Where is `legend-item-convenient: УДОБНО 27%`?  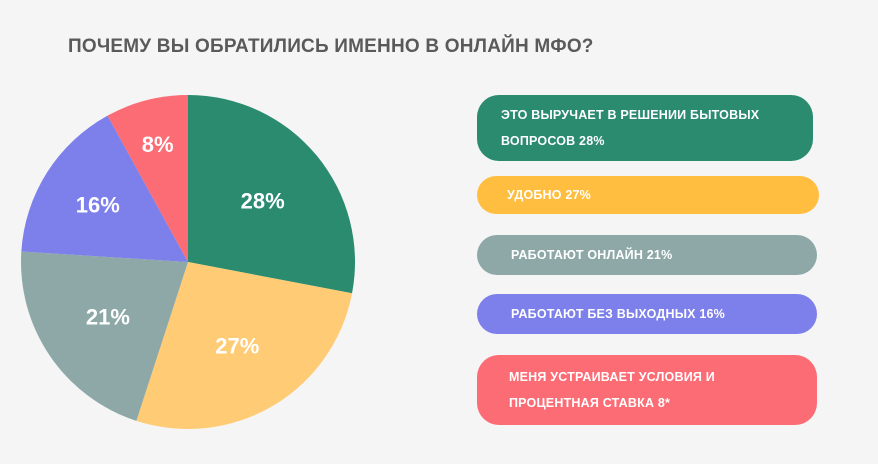 legend-item-convenient: УДОБНО 27% is located at coordinates (648, 195).